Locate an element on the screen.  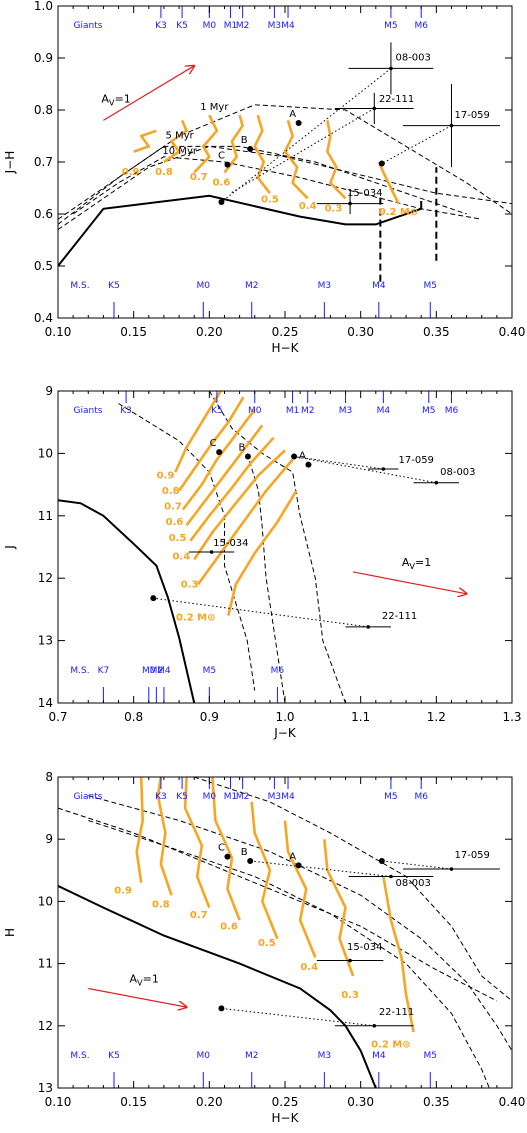
object-label: 15-034 is located at coordinates (364, 193).